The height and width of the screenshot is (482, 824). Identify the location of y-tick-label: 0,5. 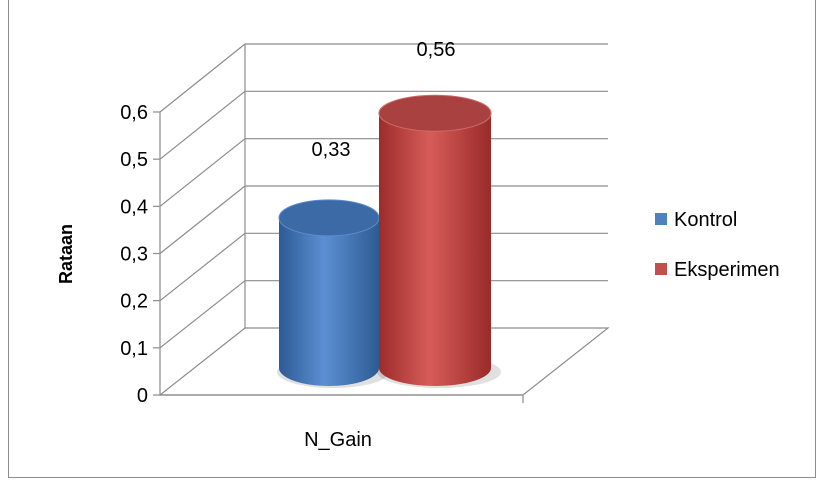
(134, 160).